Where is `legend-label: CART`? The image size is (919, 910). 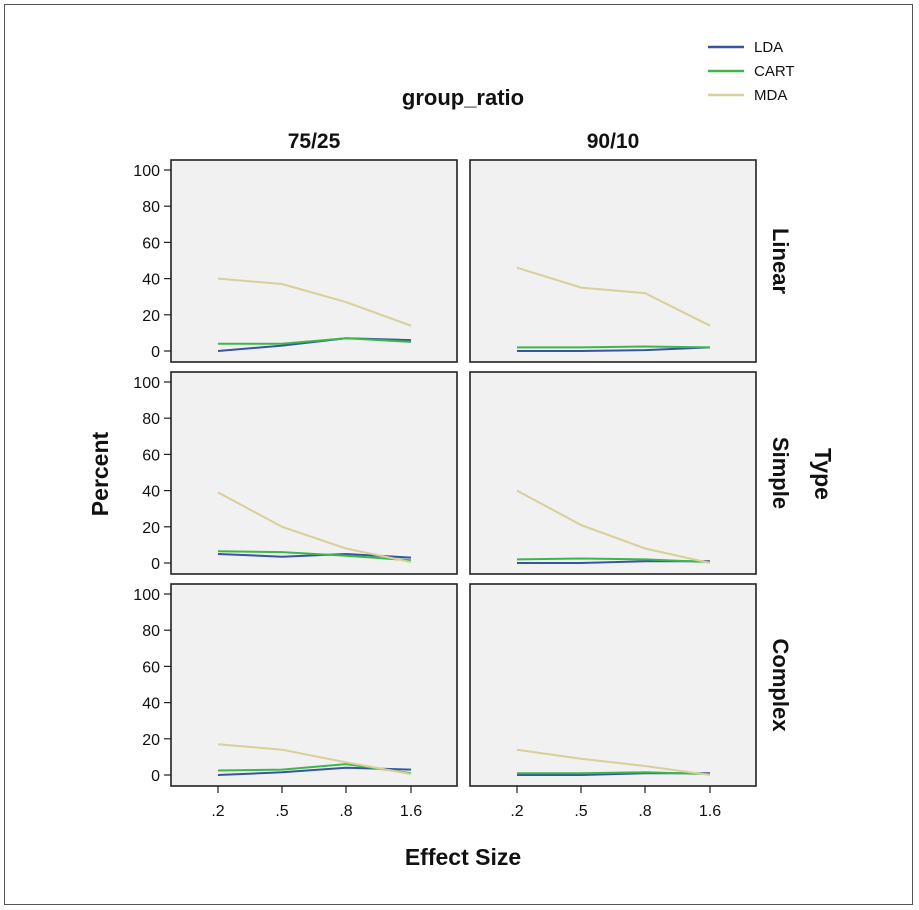 legend-label: CART is located at coordinates (774, 71).